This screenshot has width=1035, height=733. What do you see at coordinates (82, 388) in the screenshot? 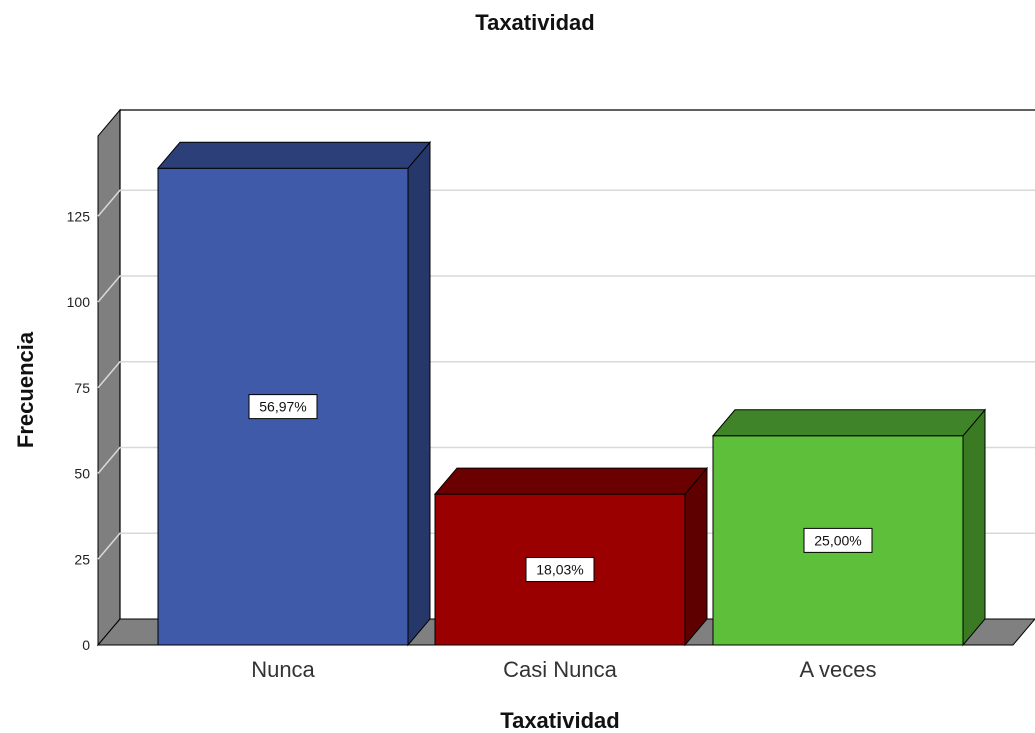
I see `y-tick-label: 75` at bounding box center [82, 388].